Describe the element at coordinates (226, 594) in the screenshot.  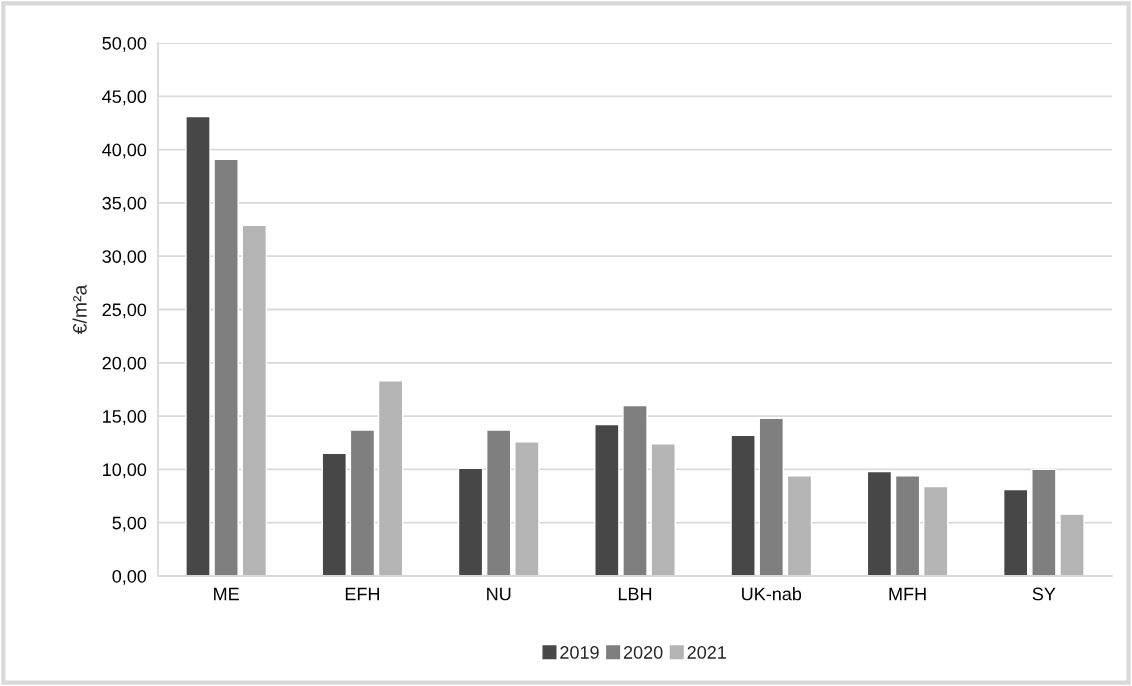
I see `x-tick-label: ME` at that location.